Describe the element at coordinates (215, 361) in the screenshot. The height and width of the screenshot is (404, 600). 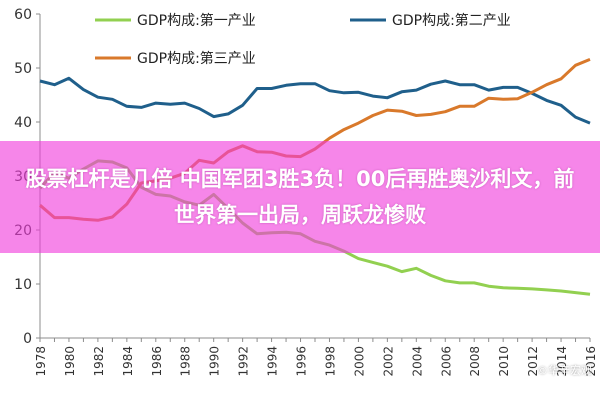
I see `x-tick-label: 1990` at that location.